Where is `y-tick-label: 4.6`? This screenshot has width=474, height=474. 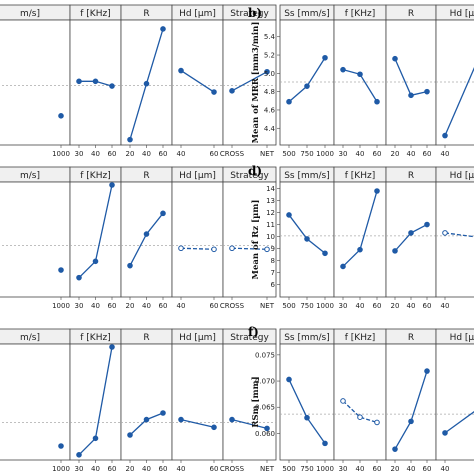 y-tick-label: 4.6 is located at coordinates (270, 110).